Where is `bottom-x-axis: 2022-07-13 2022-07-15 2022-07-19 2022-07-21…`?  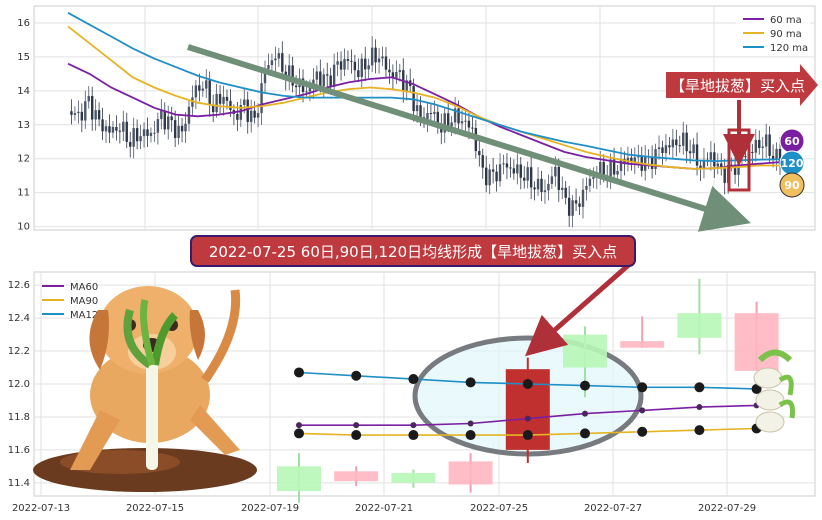
bottom-x-axis: 2022-07-13 2022-07-15 2022-07-19 2022-07-21… is located at coordinates (384, 508).